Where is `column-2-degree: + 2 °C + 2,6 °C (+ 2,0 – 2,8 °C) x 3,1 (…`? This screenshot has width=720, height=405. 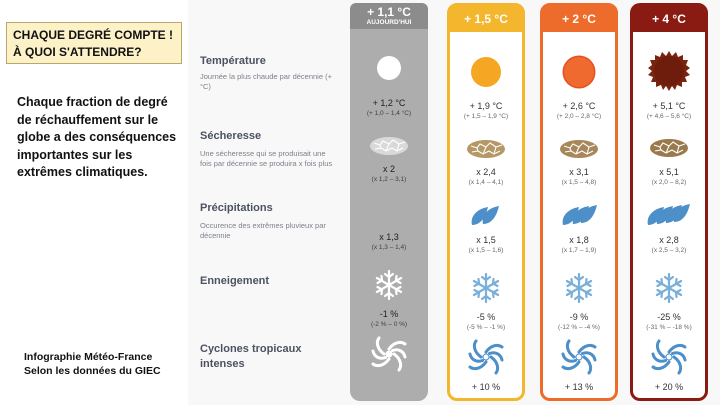
column-2-degree: + 2 °C + 2,6 °C (+ 2,0 – 2,8 °C) x 3,1 (… is located at coordinates (579, 202).